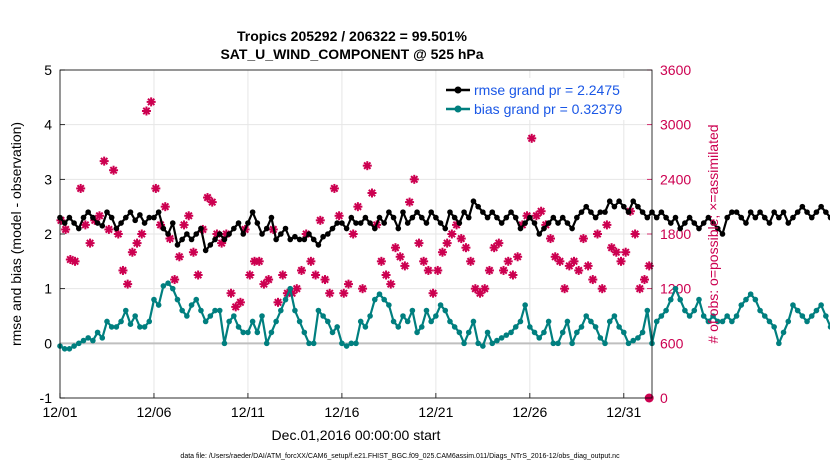 The image size is (830, 470). I want to click on y-right-tick-label: 3000, so click(675, 125).